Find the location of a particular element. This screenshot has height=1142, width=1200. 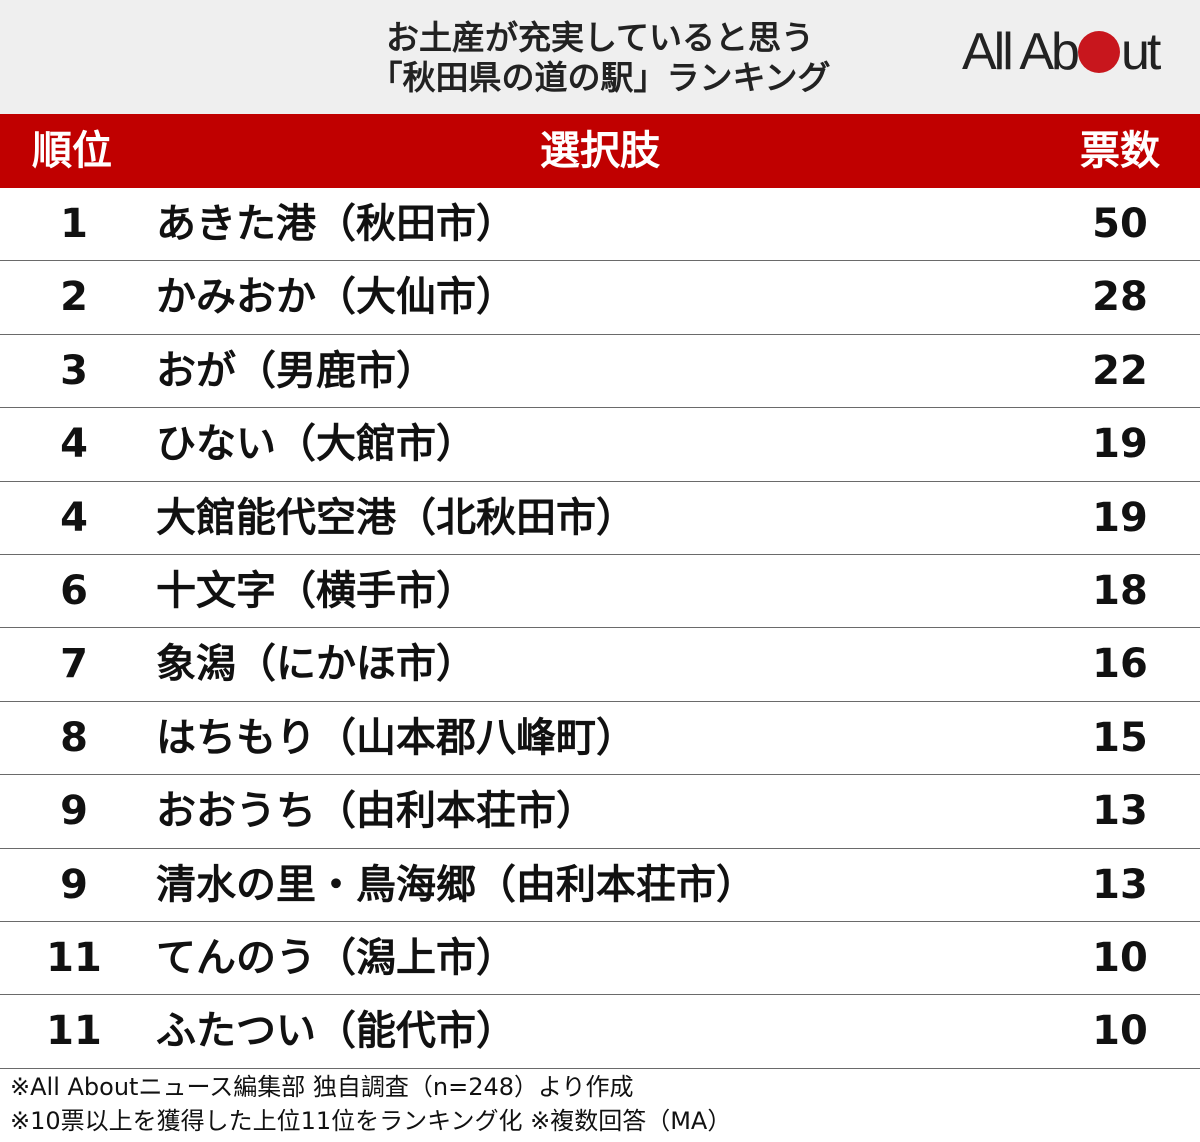

footnote-source: ※All Aboutニュース編集部 独自調査（n=248）より作成 is located at coordinates (322, 1087).